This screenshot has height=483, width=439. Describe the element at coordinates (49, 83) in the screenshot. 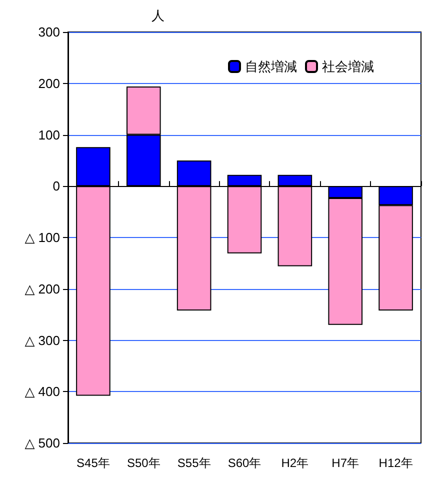

I see `y-tick-label: 200` at that location.